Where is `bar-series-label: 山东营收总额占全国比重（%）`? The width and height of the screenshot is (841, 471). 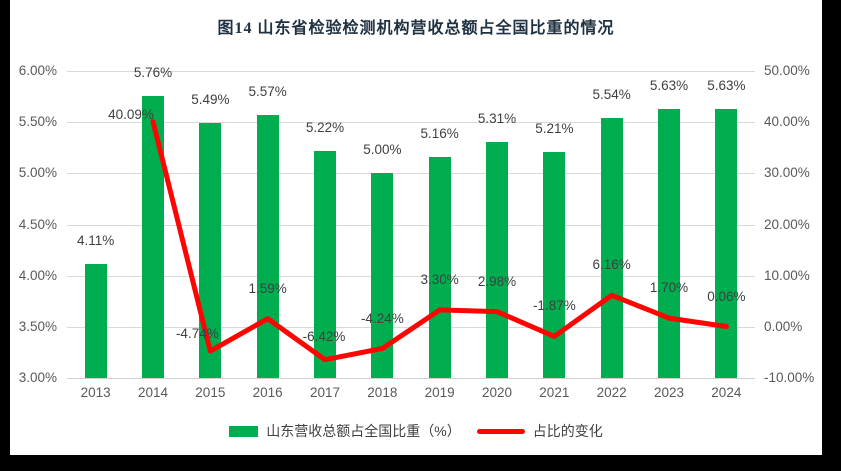
bar-series-label: 山东营收总额占全国比重（%） is located at coordinates (363, 431).